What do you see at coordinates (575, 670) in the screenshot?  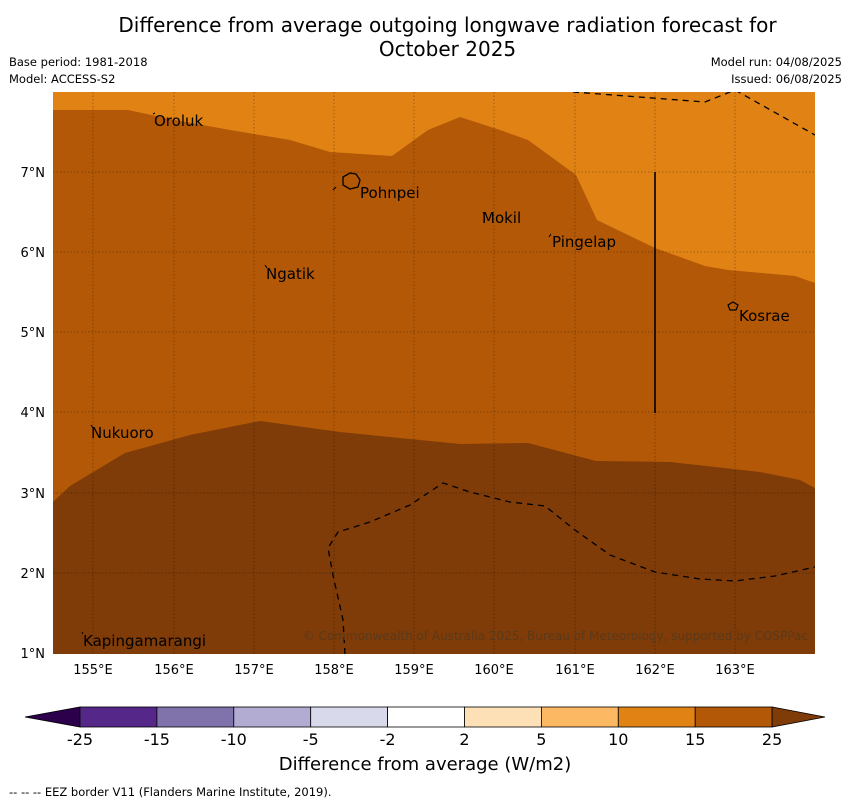 I see `lon-label: 161°E` at bounding box center [575, 670].